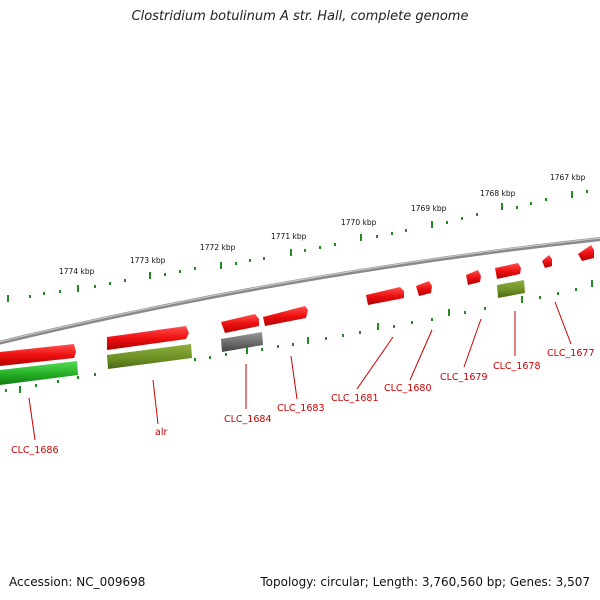  I want to click on gene-label-clc-1683: CLC_1683, so click(301, 408).